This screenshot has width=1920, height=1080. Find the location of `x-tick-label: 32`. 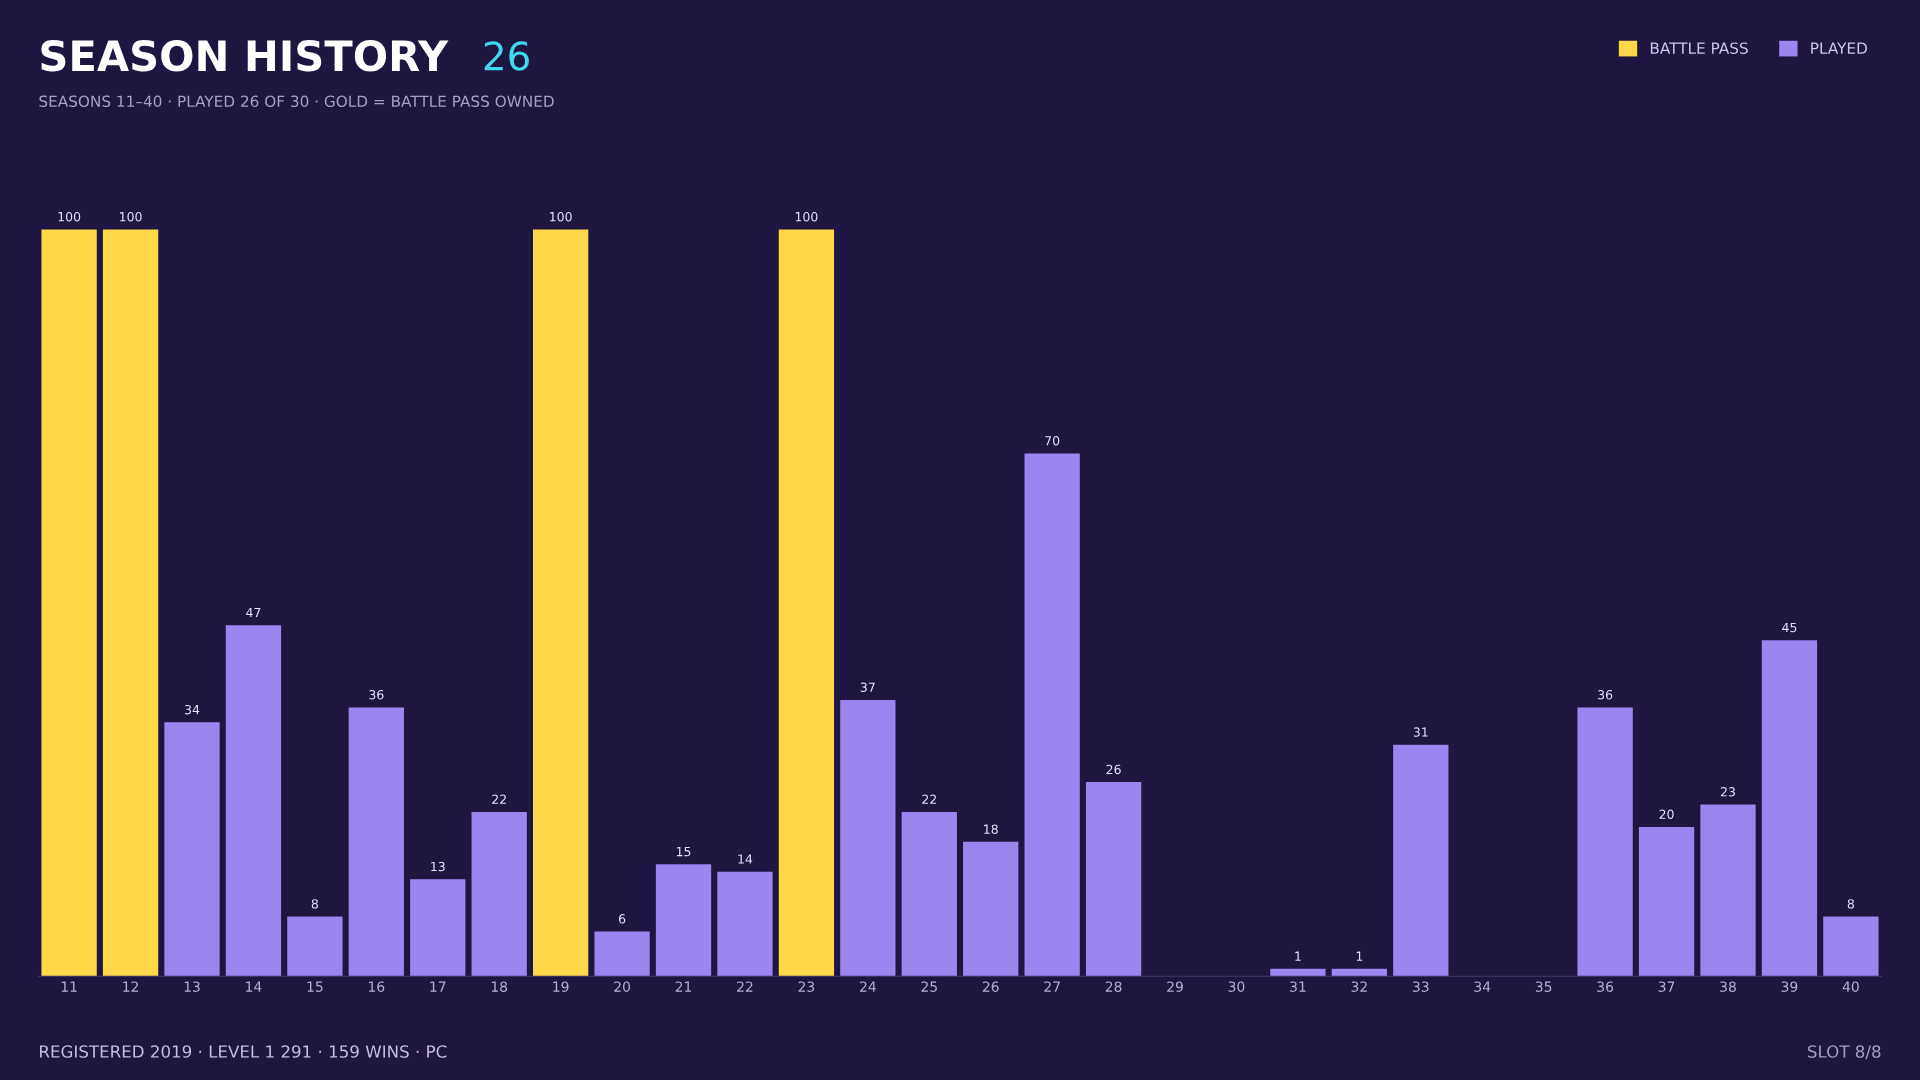

x-tick-label: 32 is located at coordinates (1359, 986).